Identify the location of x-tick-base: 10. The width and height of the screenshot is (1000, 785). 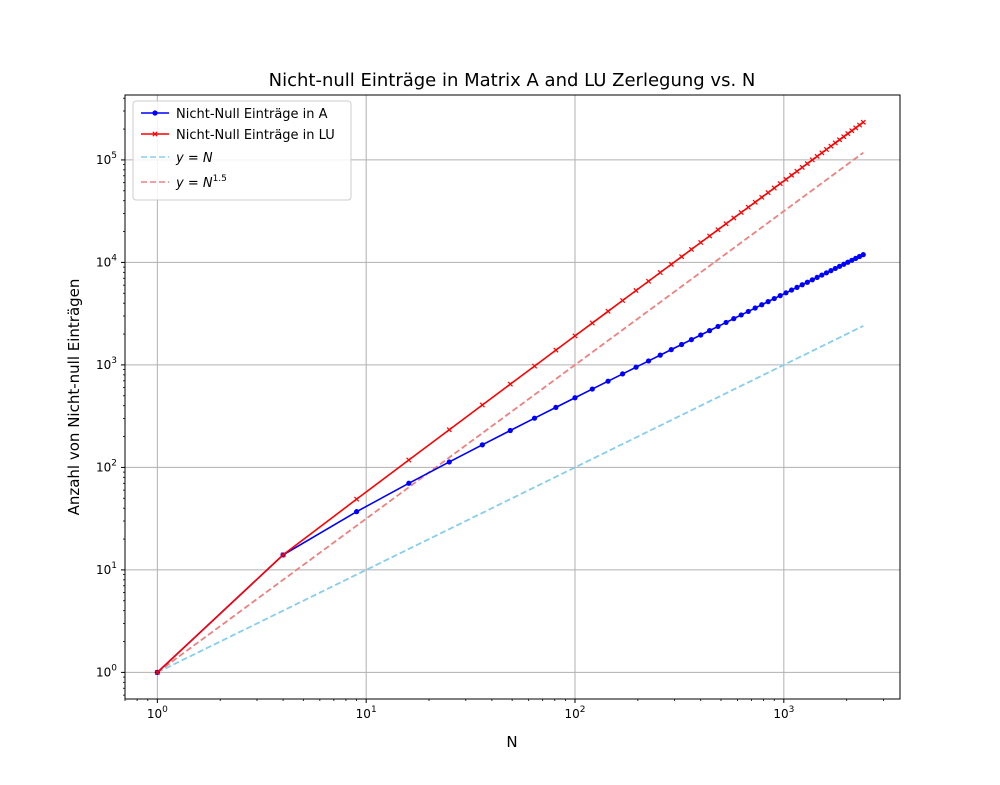
(571, 714).